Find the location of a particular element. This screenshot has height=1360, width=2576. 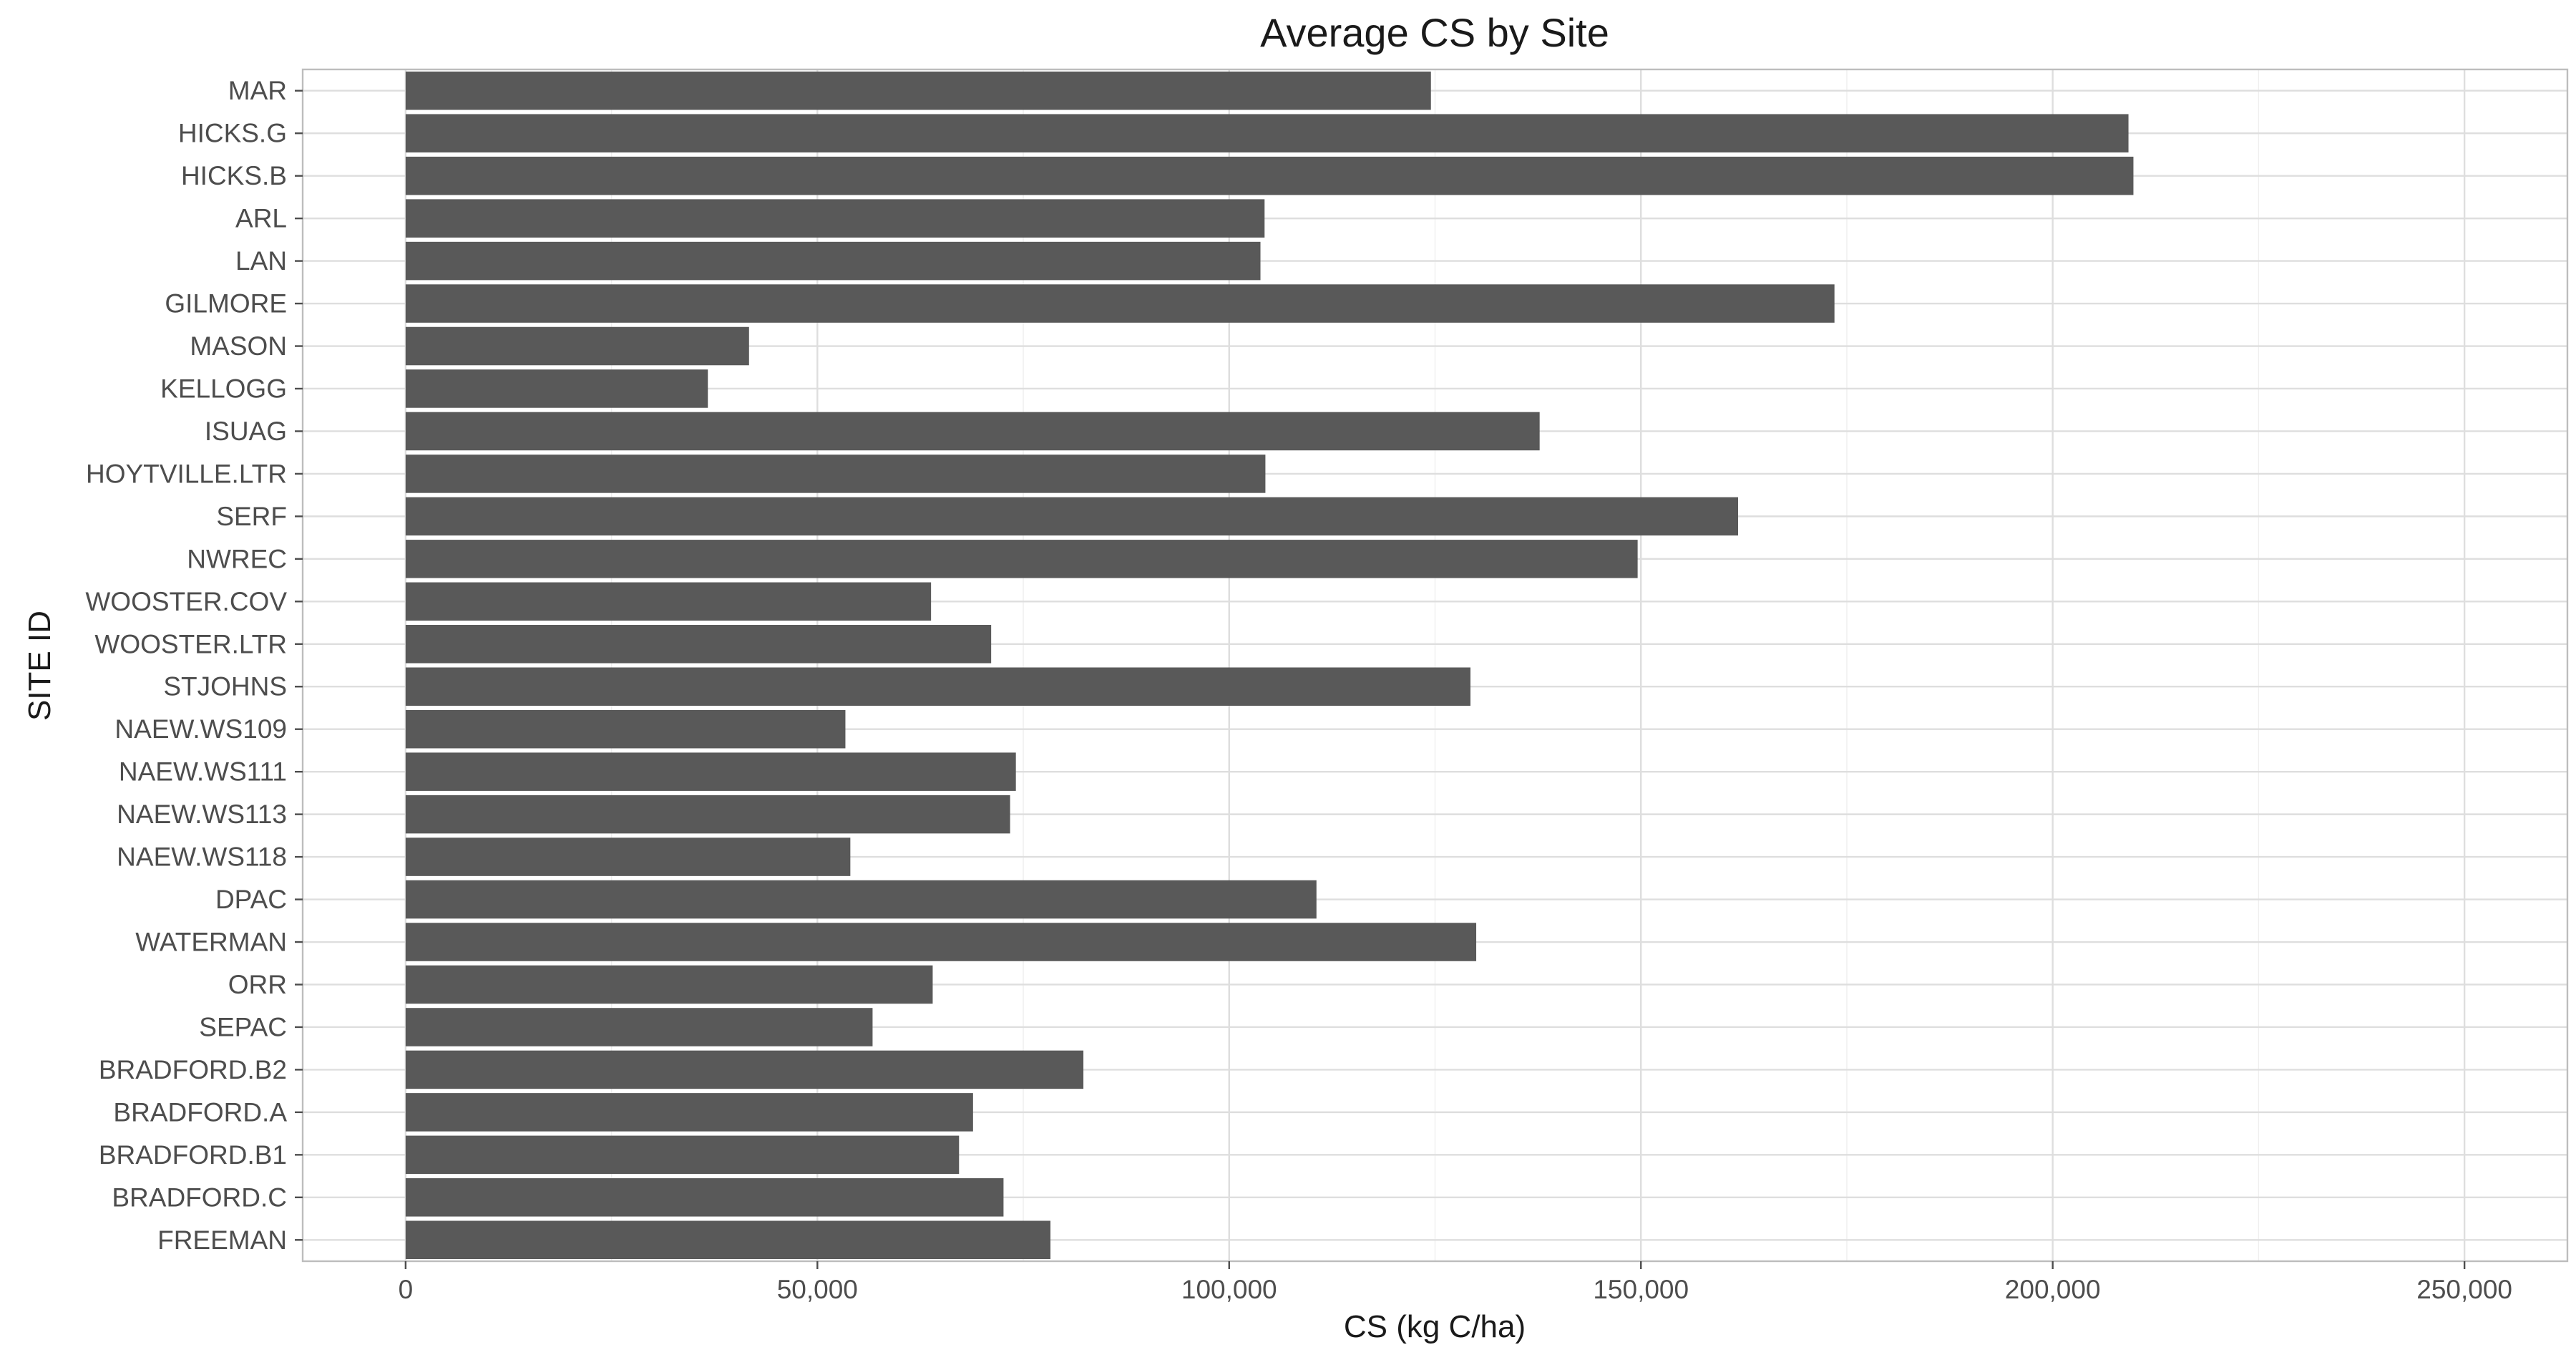

y-tick-label: ISUAG is located at coordinates (246, 431).